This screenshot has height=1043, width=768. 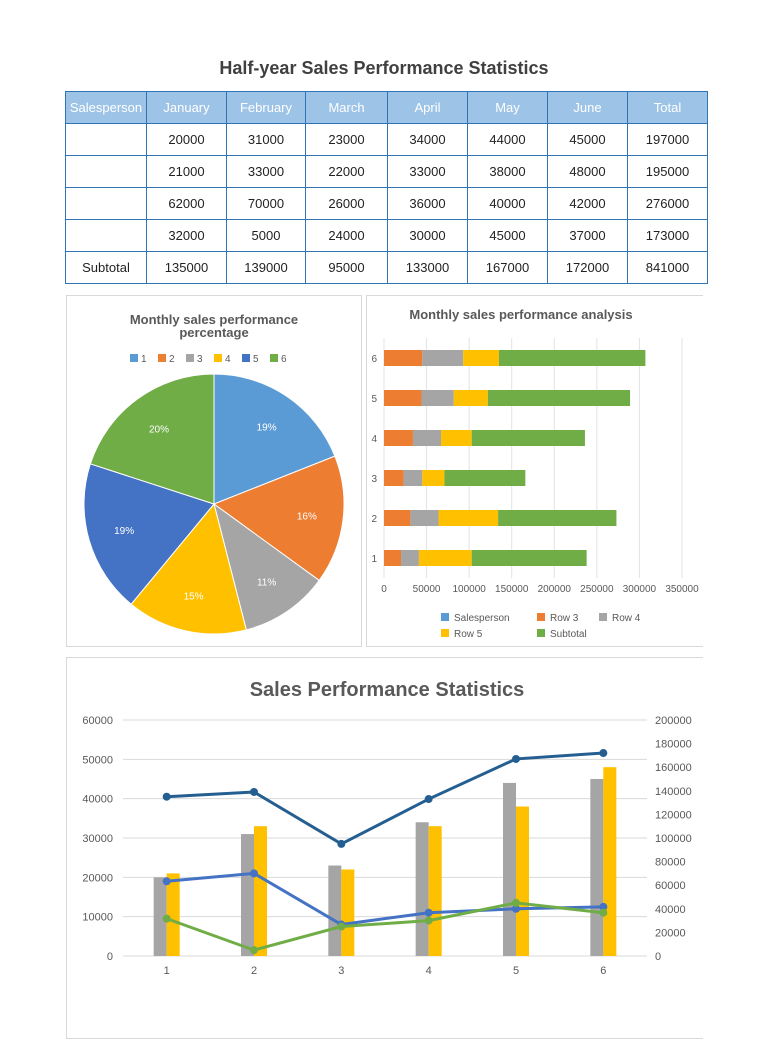 What do you see at coordinates (670, 886) in the screenshot?
I see `combo-y2-tick-label: 60000` at bounding box center [670, 886].